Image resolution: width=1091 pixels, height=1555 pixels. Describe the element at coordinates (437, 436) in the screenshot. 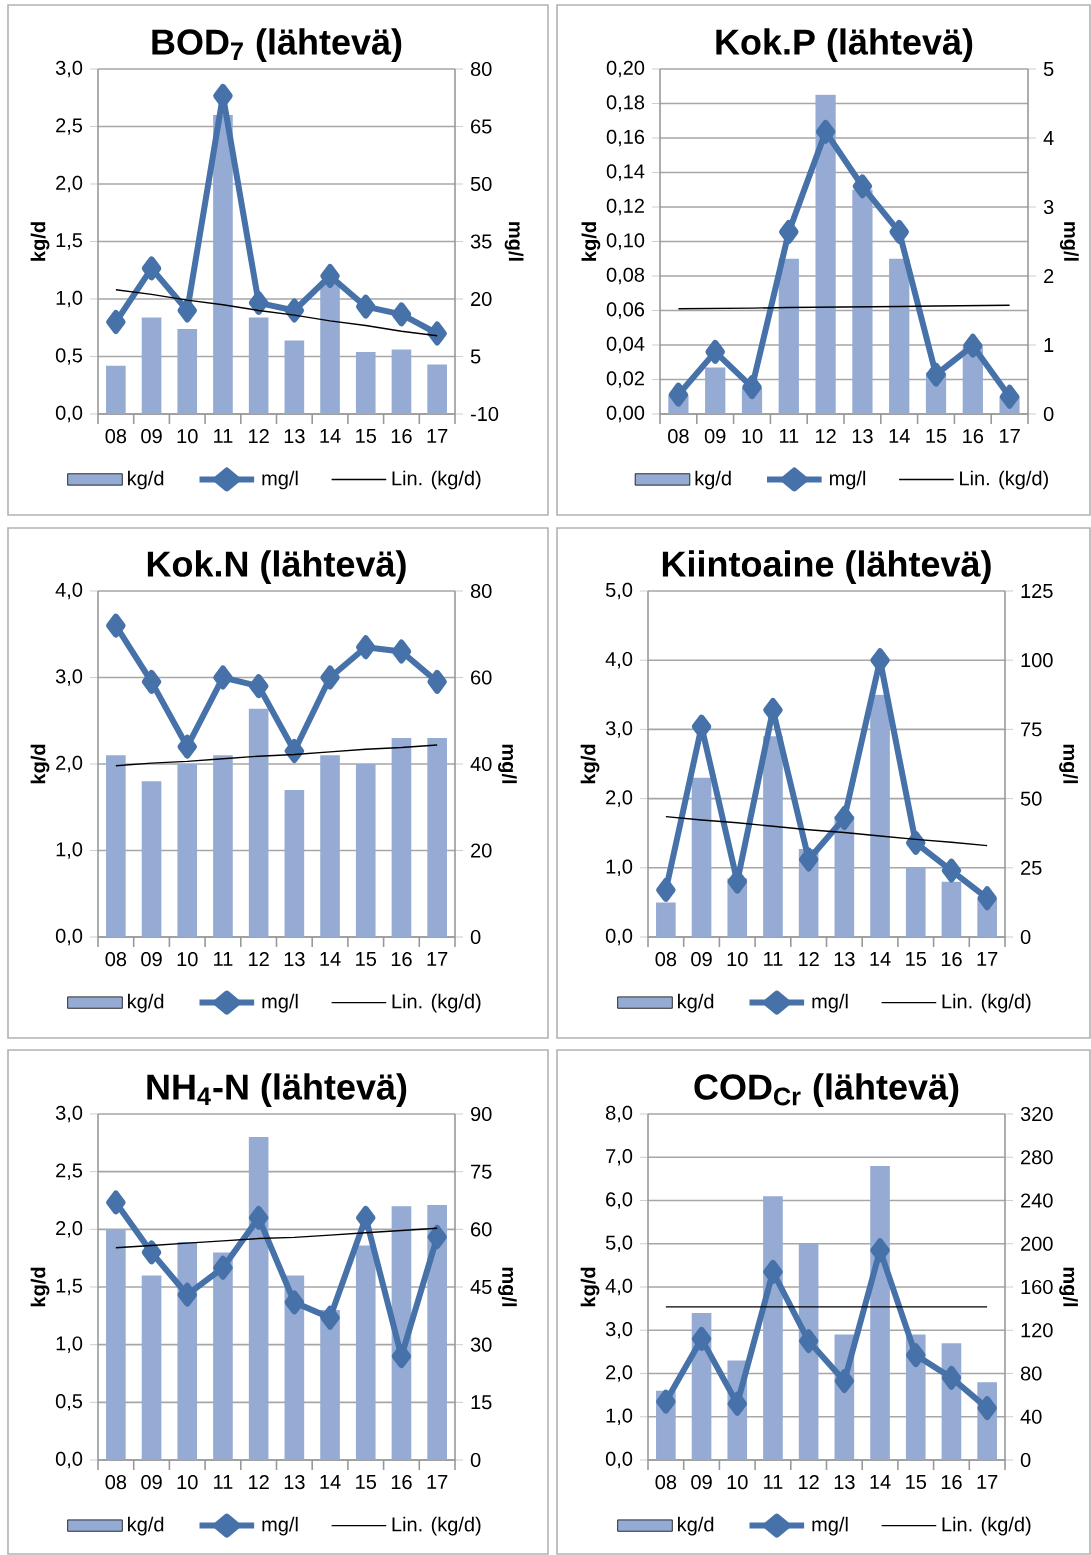

I see `x-tick-label: 17` at that location.